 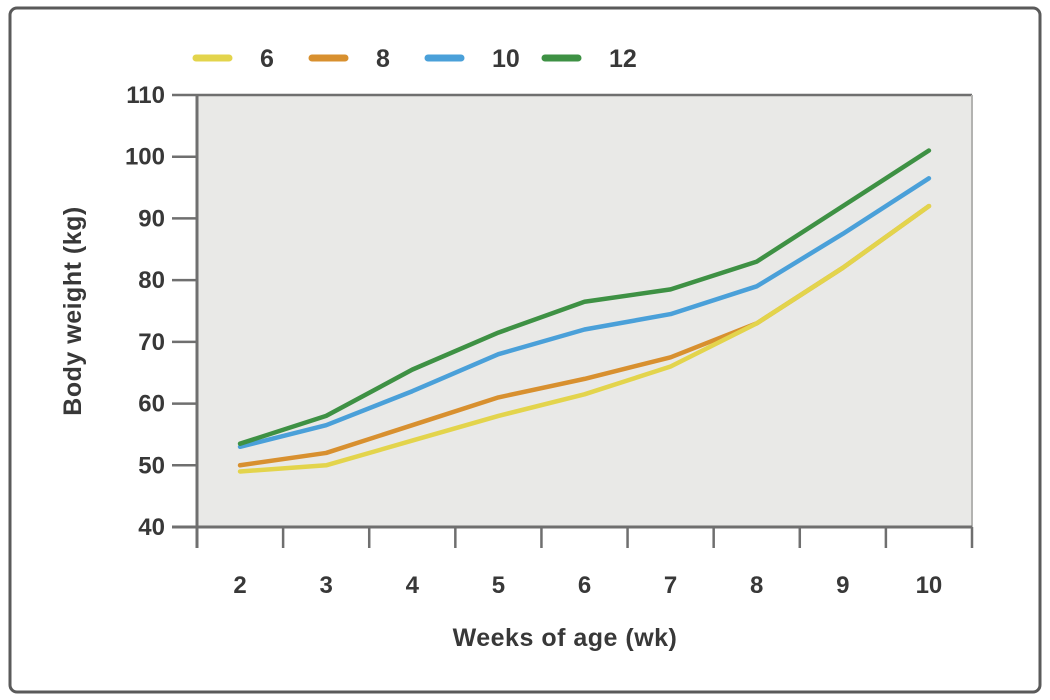 What do you see at coordinates (506, 59) in the screenshot?
I see `legend-label-10: 10` at bounding box center [506, 59].